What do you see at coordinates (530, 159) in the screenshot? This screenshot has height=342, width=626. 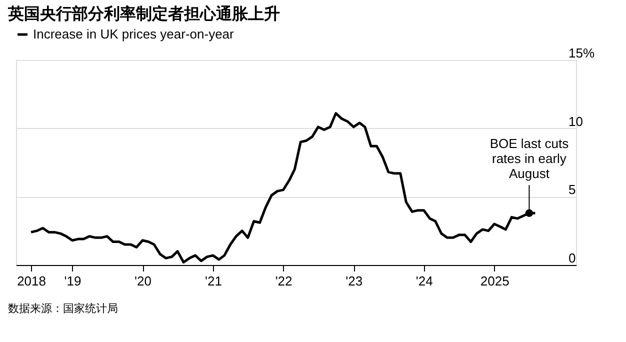 I see `annotation: BOE last cuts rates in early August` at bounding box center [530, 159].